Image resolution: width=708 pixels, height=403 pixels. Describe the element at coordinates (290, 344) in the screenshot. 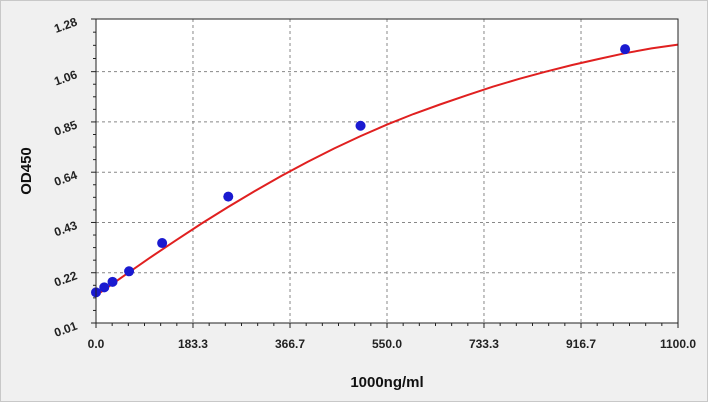

I see `x-tick-label: 366.7` at that location.